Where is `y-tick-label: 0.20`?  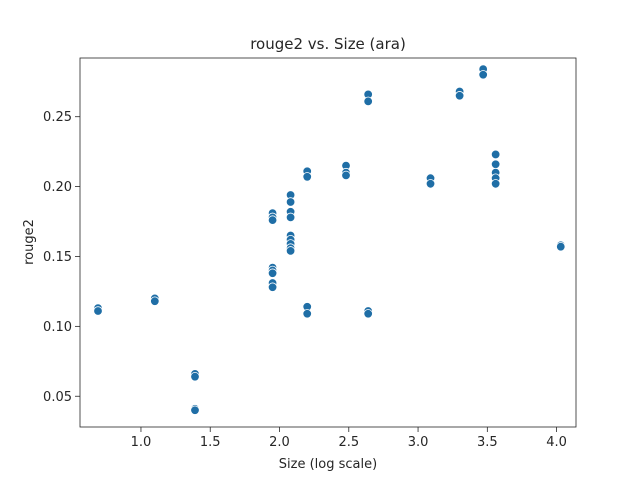 y-tick-label: 0.20 is located at coordinates (57, 187).